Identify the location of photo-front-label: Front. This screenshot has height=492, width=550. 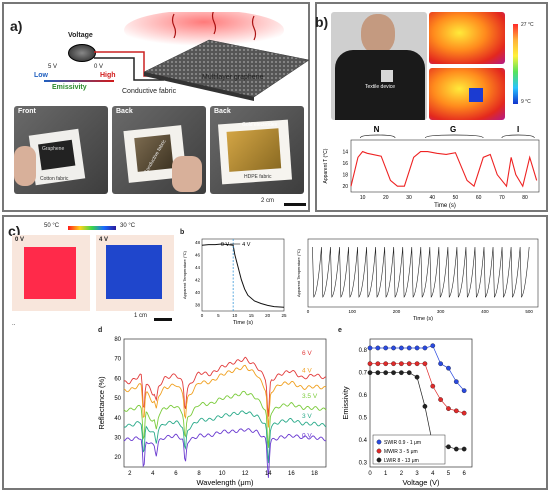
(27, 111).